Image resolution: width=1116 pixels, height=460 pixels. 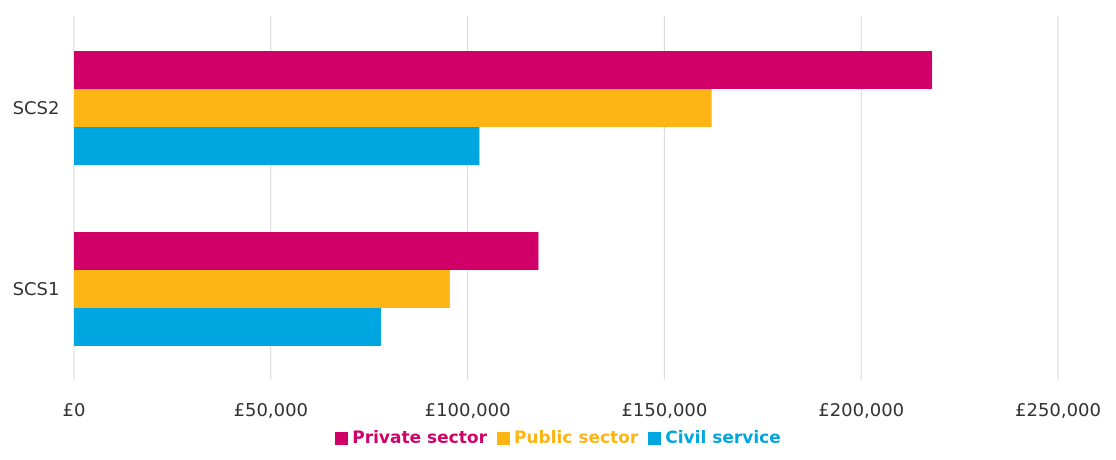 I want to click on x-tick-label: £150,000, so click(x=664, y=410).